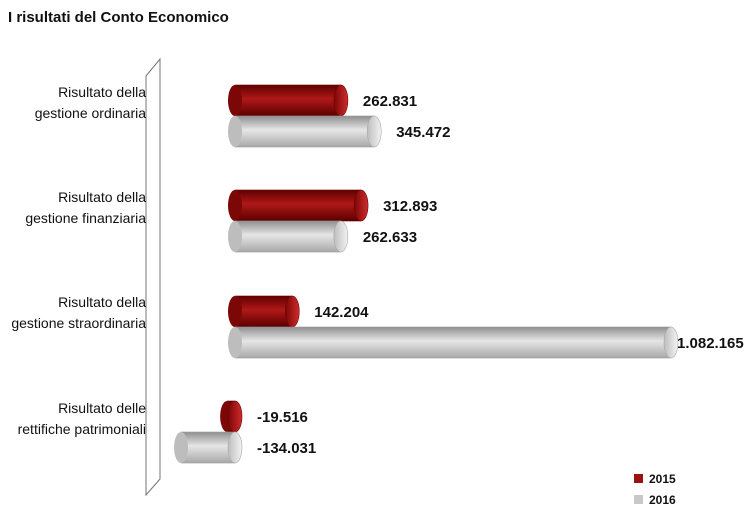  Describe the element at coordinates (341, 312) in the screenshot. I see `data-label: 142.204` at that location.